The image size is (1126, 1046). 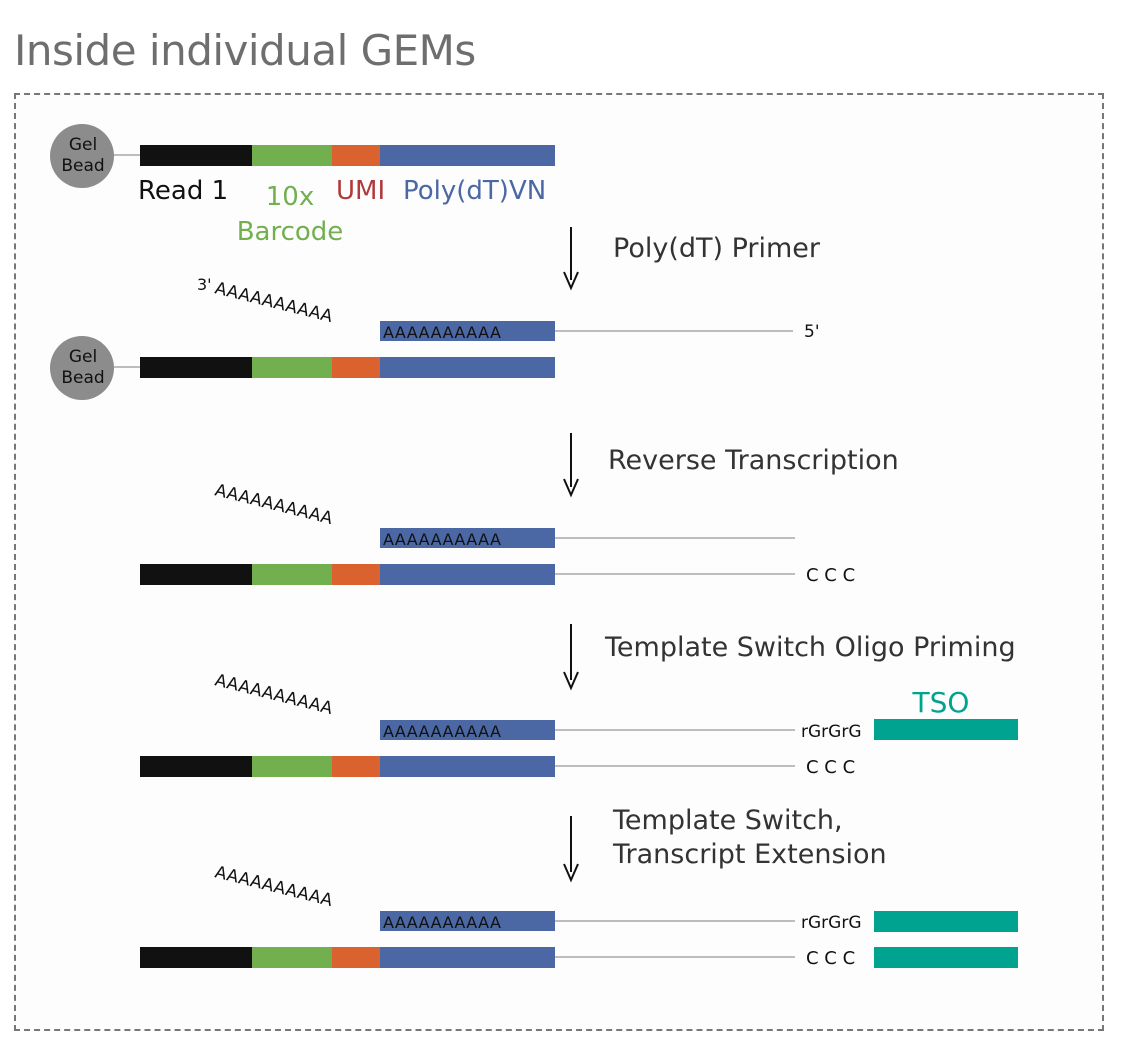 What do you see at coordinates (830, 575) in the screenshot?
I see `ccc-label-1: C C C` at bounding box center [830, 575].